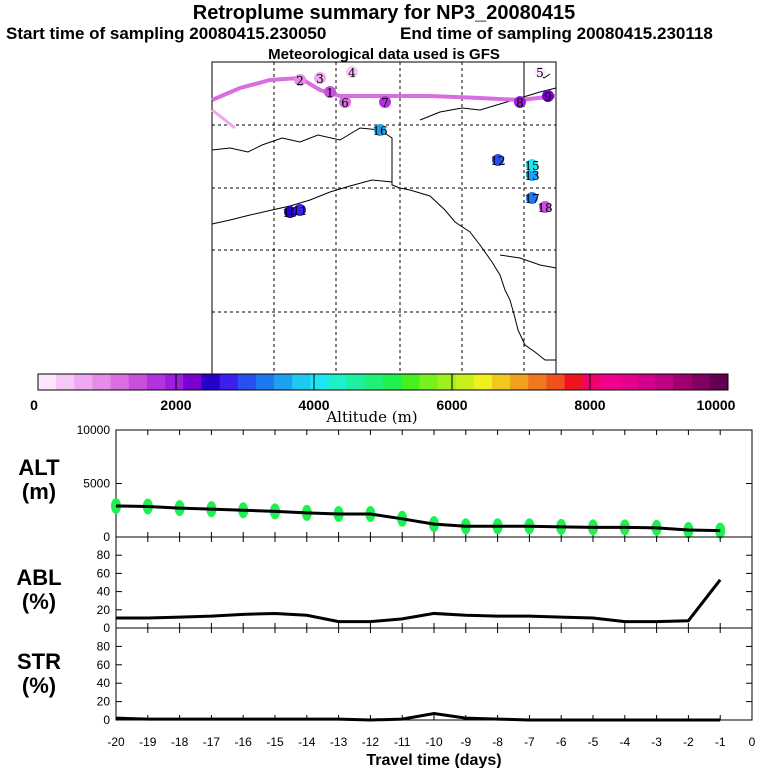  I want to click on map-point-label: 11, so click(299, 211).